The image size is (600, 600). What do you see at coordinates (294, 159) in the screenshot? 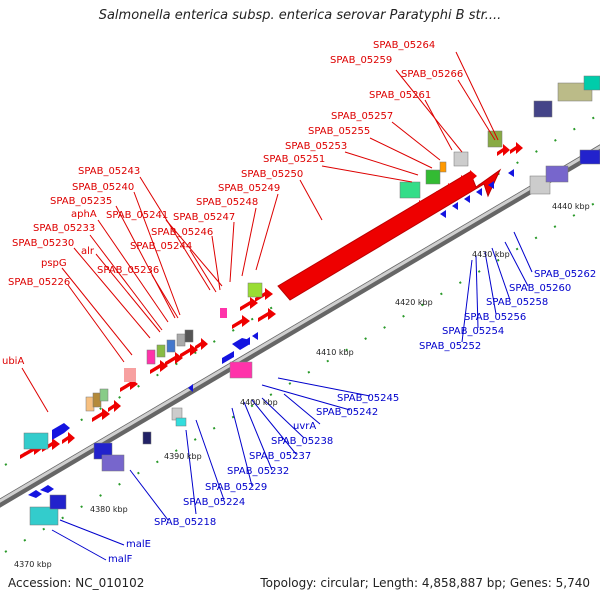
I see `gene-label: SPAB_05251` at bounding box center [294, 159].